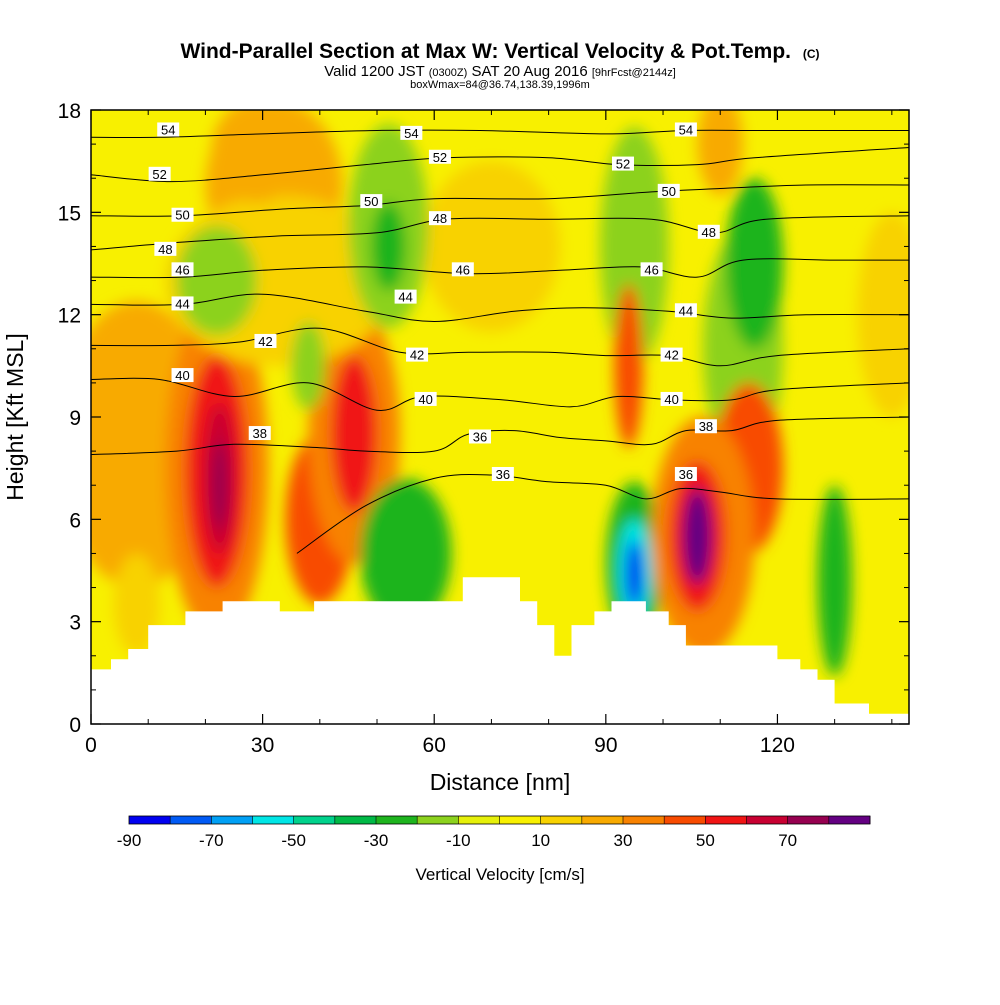  I want to click on contour-label-23: 52, so click(159, 174).